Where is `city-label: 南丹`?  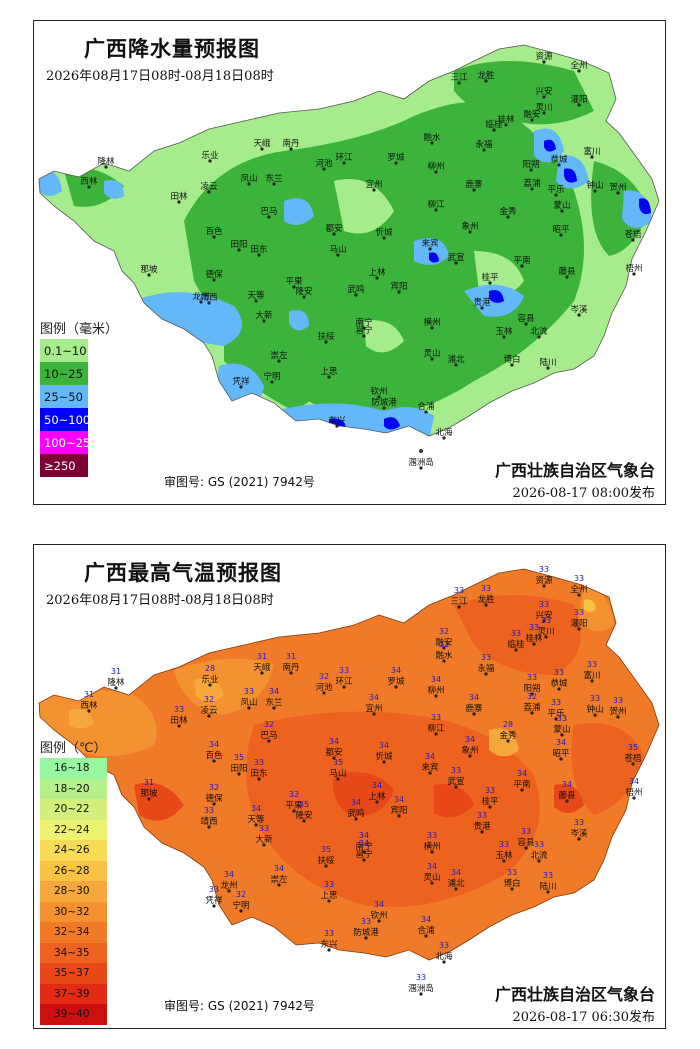
city-label: 南丹 is located at coordinates (291, 143).